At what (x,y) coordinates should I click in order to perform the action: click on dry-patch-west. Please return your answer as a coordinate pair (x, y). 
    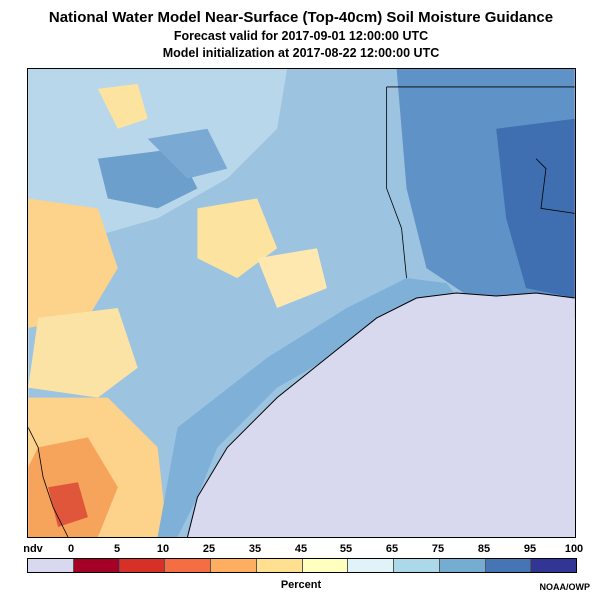
    Looking at the image, I should click on (73, 263).